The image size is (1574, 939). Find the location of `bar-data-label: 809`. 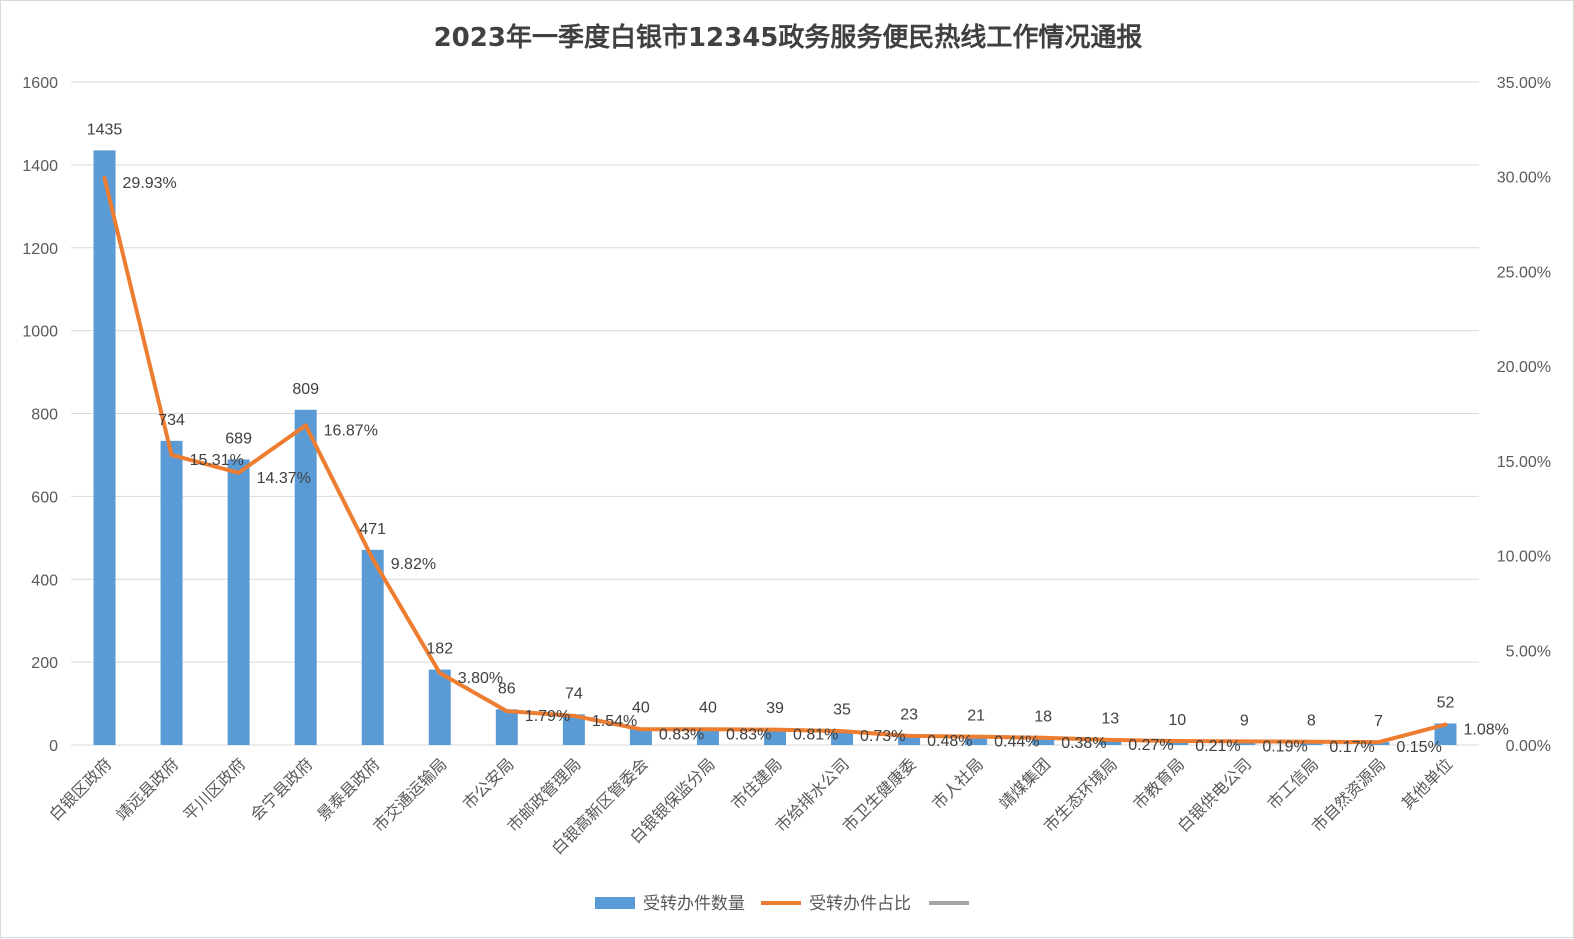

bar-data-label: 809 is located at coordinates (305, 389).